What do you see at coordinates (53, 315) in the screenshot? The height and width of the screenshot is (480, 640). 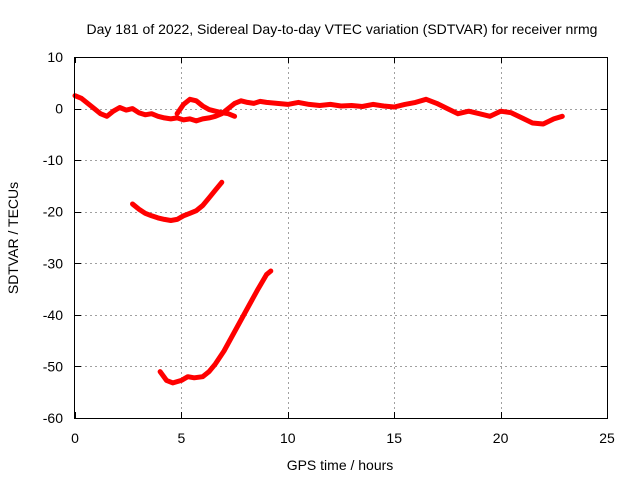 I see `y-tick-label: -40` at bounding box center [53, 315].